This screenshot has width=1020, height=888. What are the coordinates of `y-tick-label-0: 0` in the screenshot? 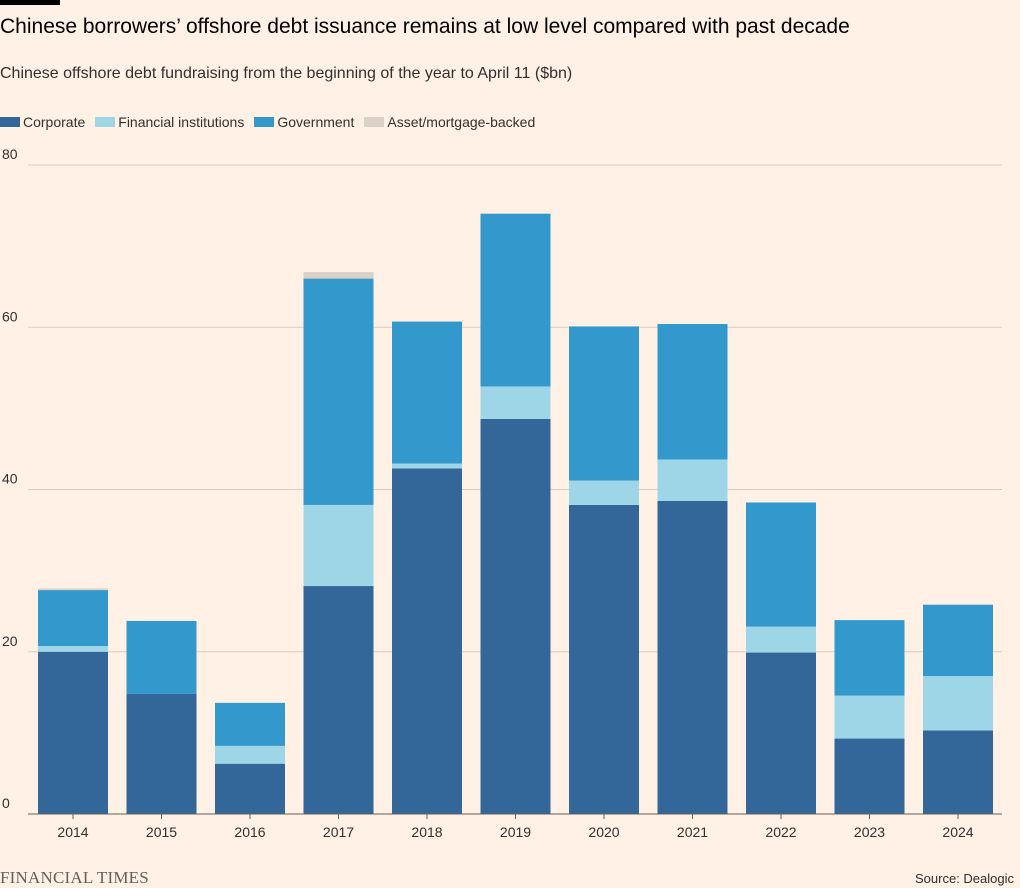 It's located at (6, 803).